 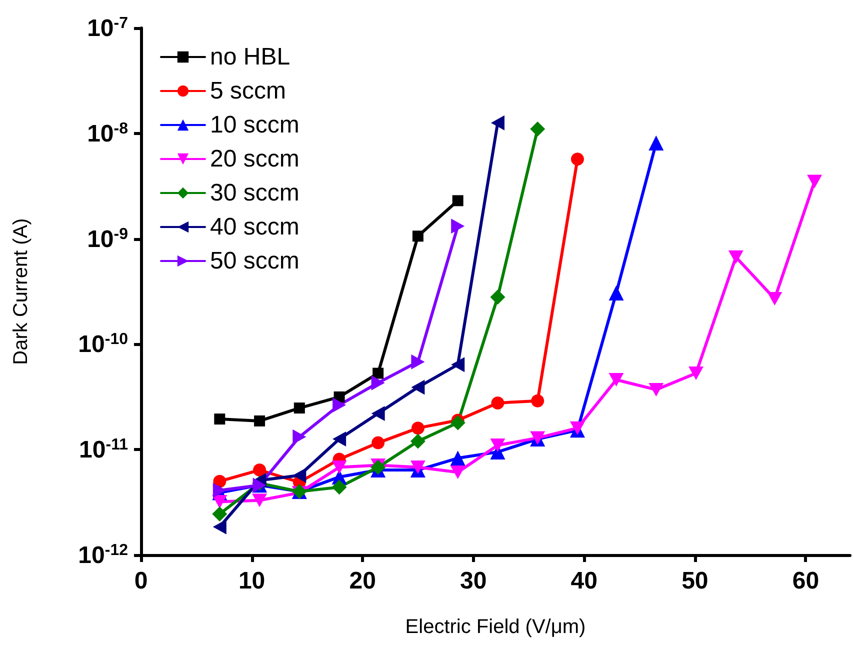 What do you see at coordinates (255, 125) in the screenshot?
I see `legend-label: 10 sccm` at bounding box center [255, 125].